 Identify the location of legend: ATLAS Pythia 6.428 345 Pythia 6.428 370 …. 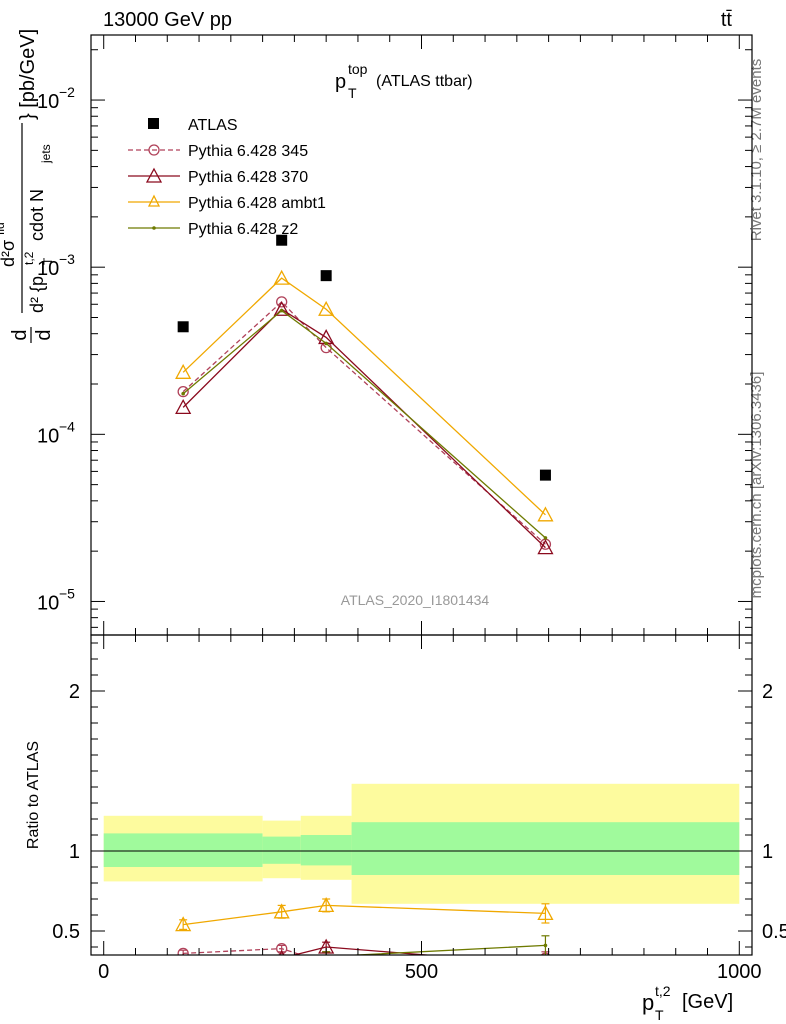
(227, 177).